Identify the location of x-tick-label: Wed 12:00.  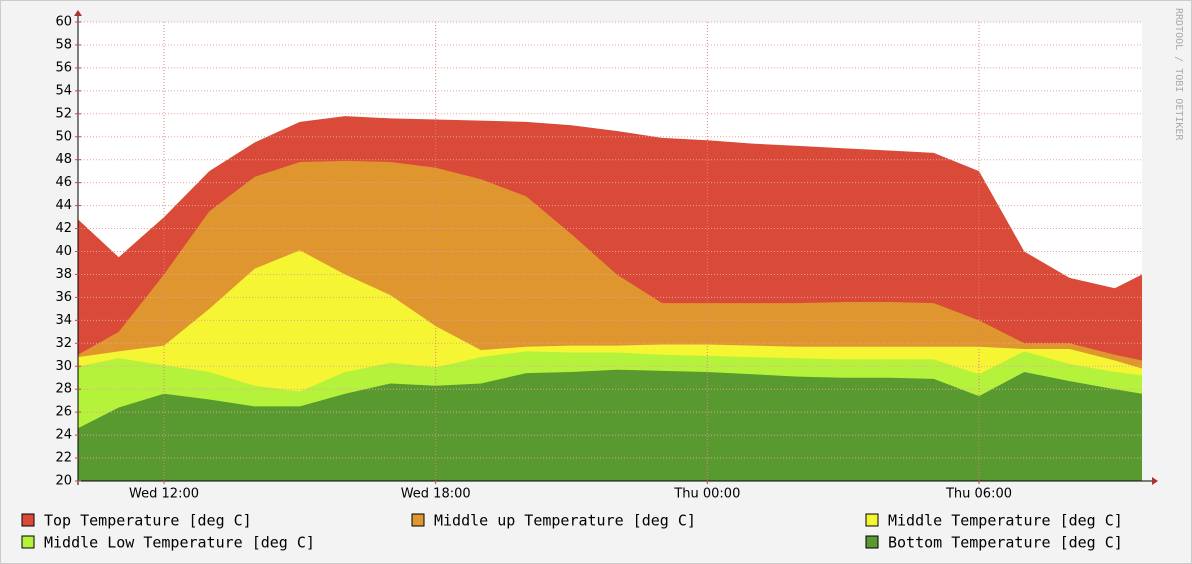
(164, 494).